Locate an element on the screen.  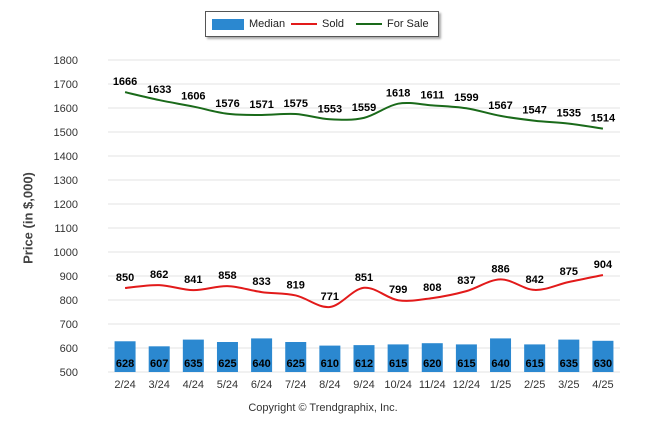
for-sale-data-label: 1575 is located at coordinates (295, 104).